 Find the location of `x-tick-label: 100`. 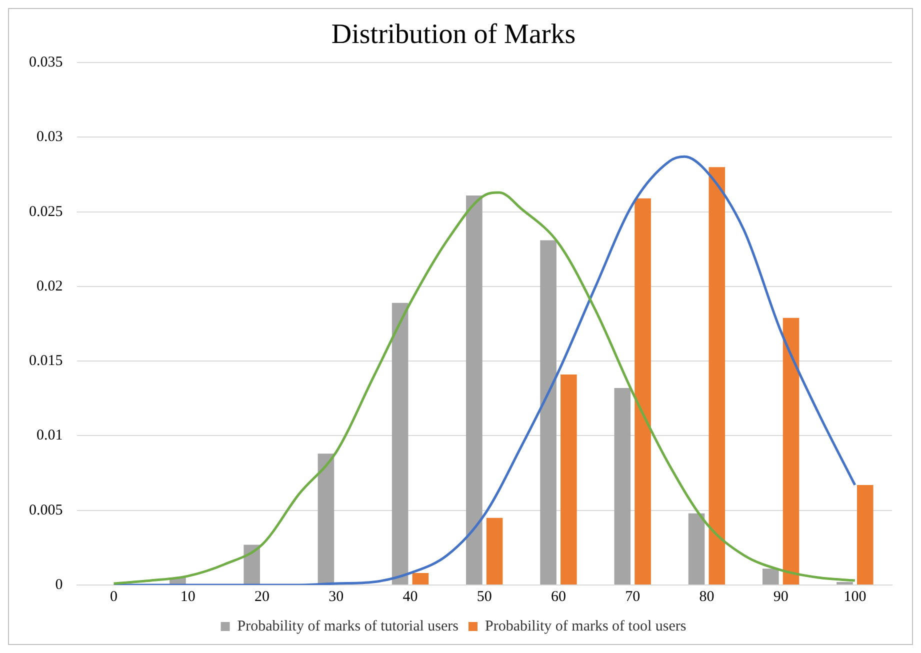

x-tick-label: 100 is located at coordinates (855, 596).